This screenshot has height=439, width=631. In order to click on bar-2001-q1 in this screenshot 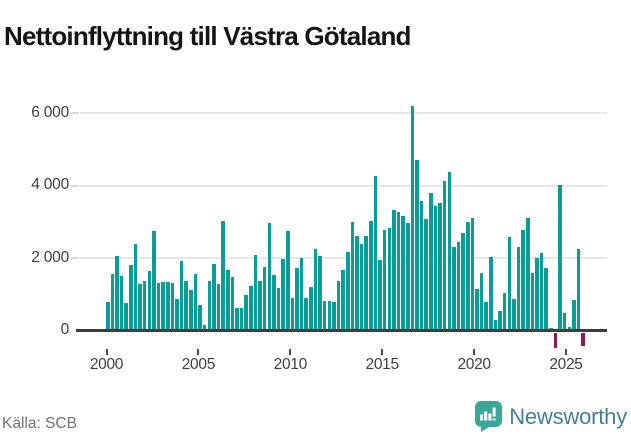, I will do `click(126, 316)`.